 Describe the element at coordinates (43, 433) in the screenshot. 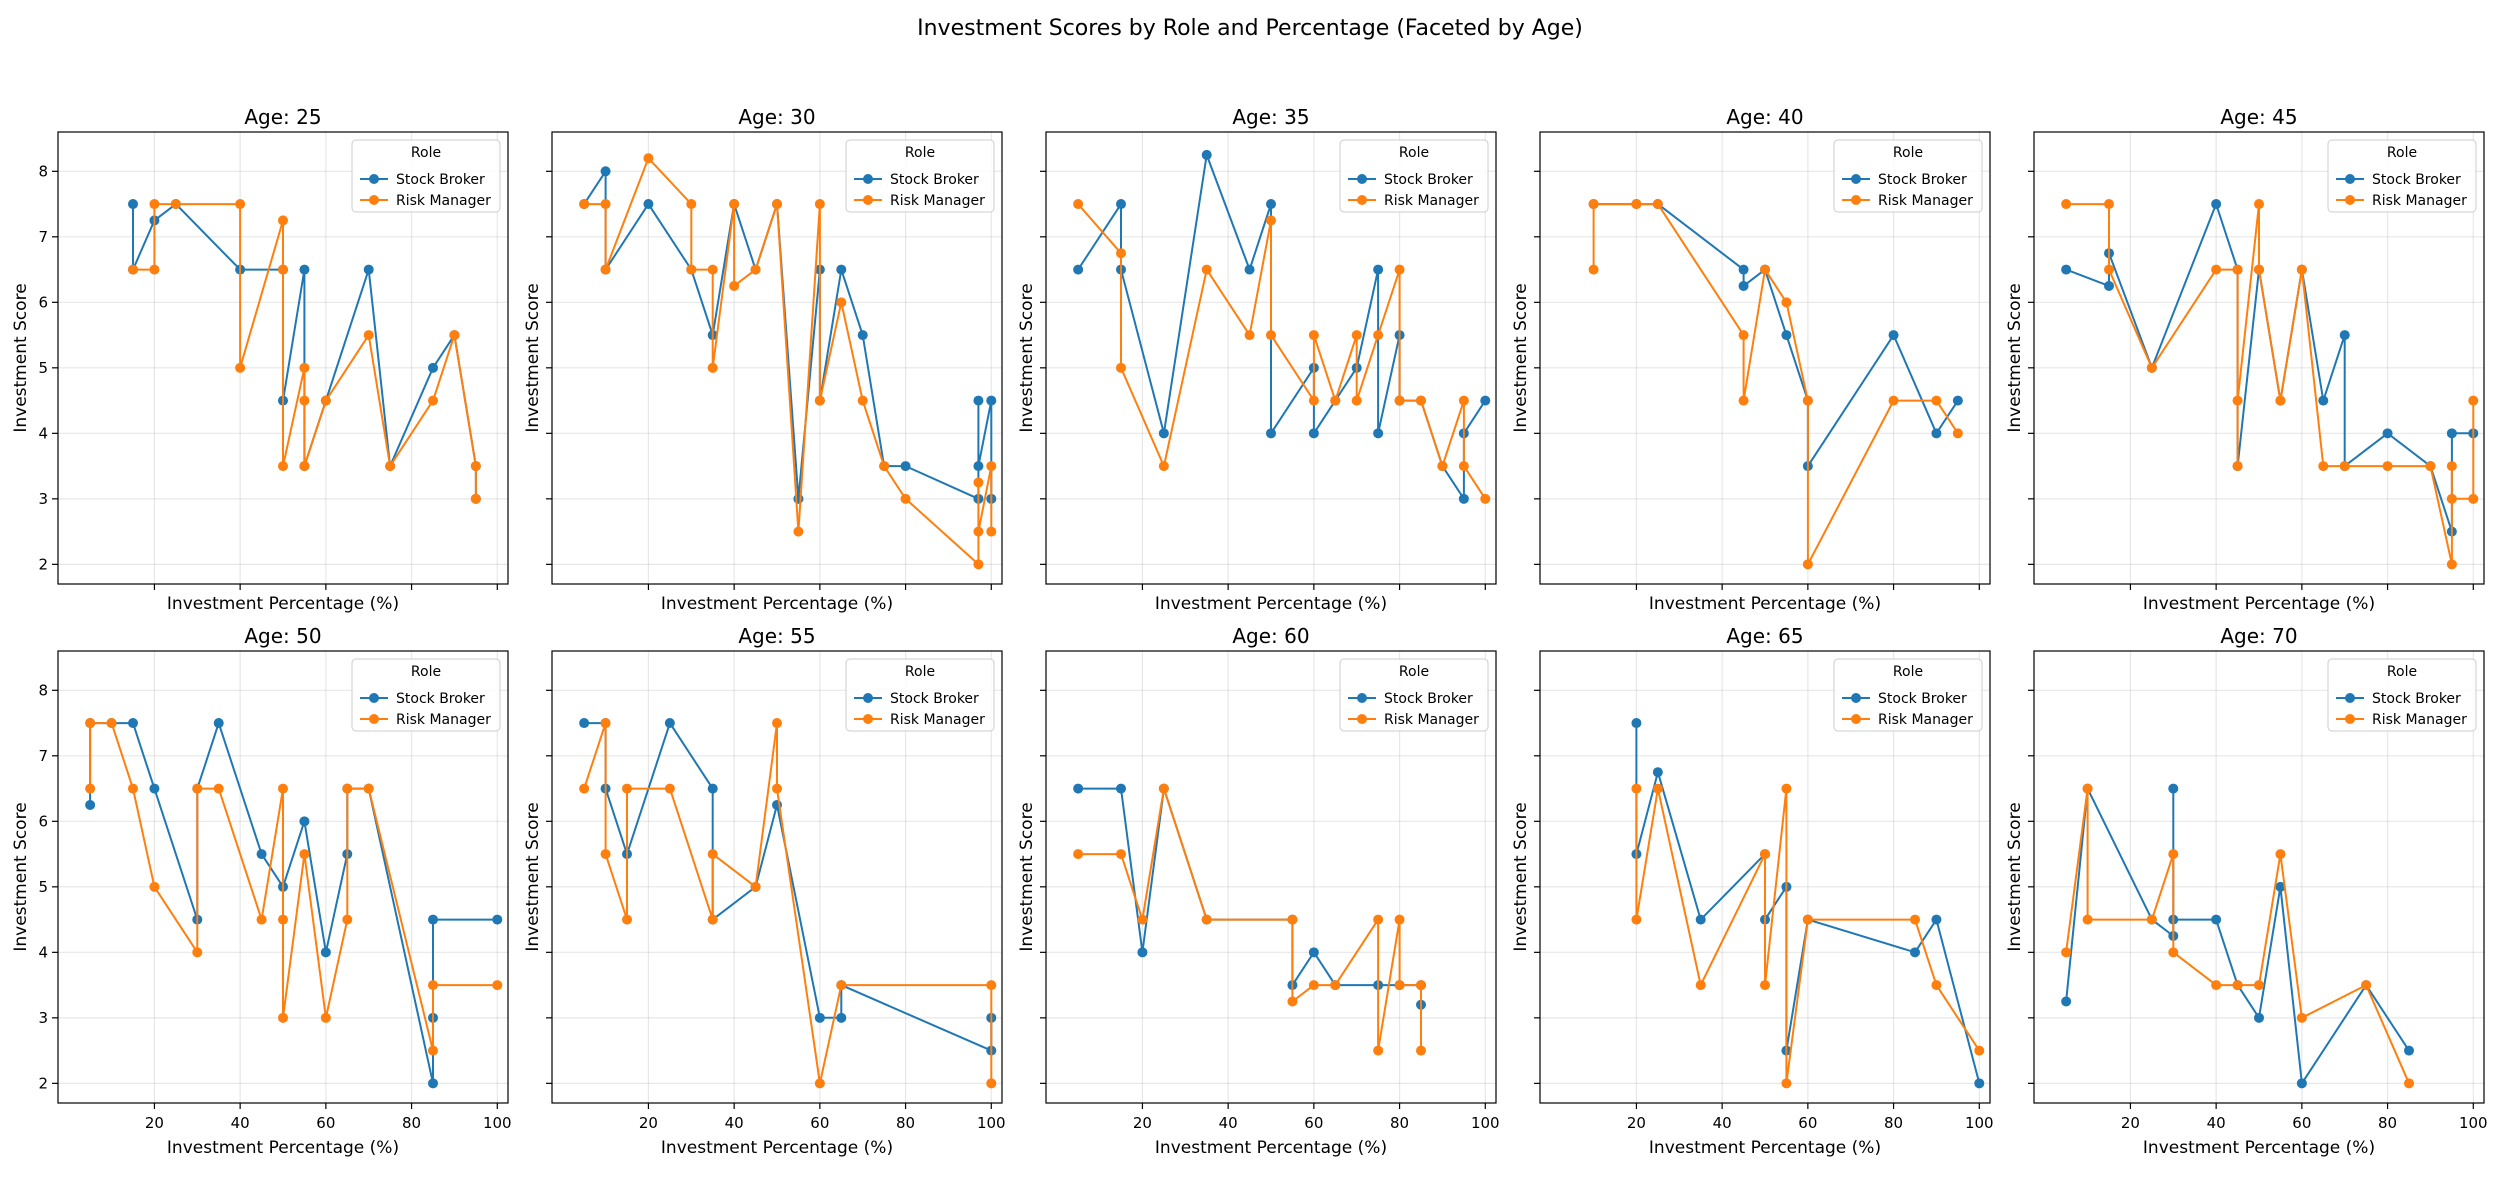

I see `y-tick-label: 4` at that location.